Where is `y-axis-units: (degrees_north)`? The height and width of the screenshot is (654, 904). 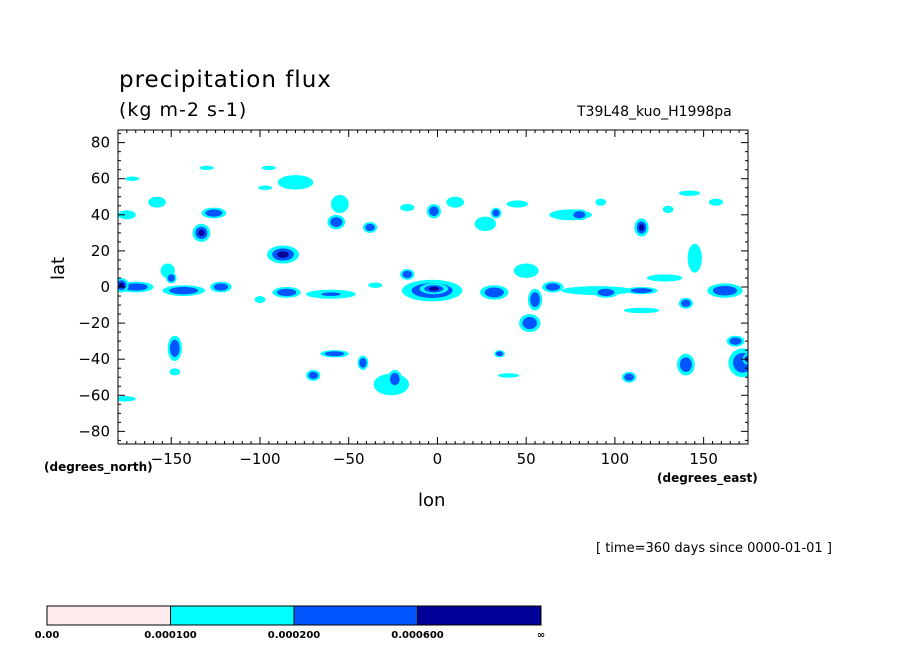 y-axis-units: (degrees_north) is located at coordinates (98, 467).